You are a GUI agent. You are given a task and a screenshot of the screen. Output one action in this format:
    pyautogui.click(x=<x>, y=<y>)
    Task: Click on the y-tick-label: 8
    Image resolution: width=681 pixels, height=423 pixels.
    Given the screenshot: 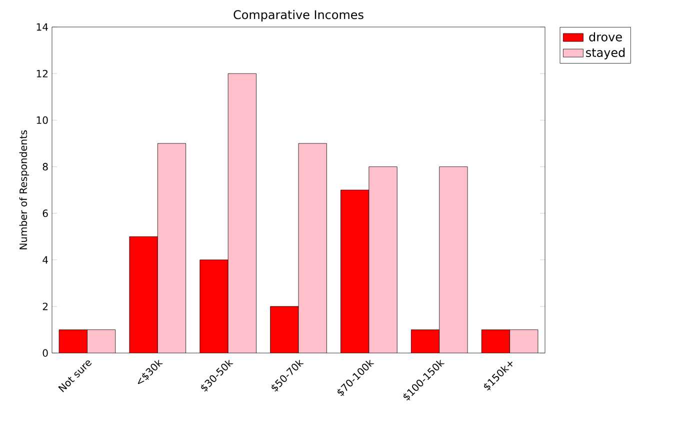 What is the action you would take?
    pyautogui.click(x=45, y=166)
    